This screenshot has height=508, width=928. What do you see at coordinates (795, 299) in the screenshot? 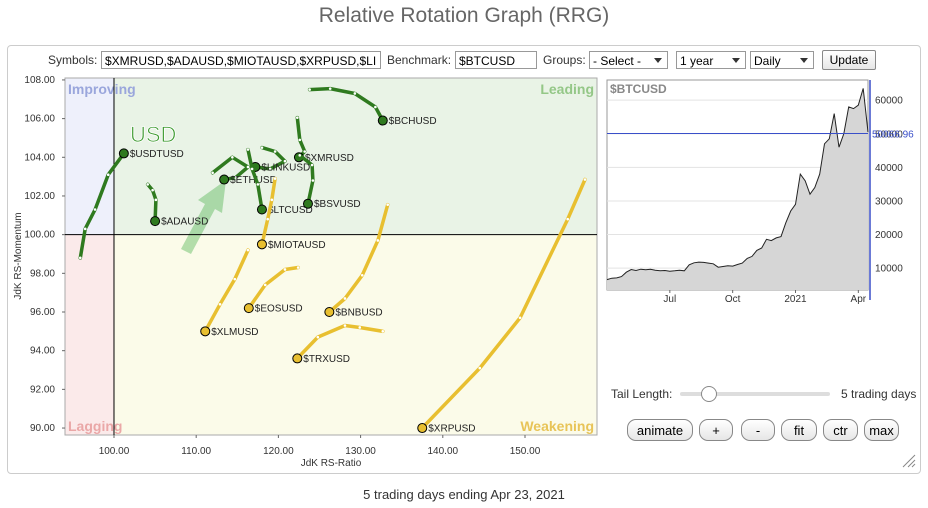
I see `x-tick-label: 2021` at bounding box center [795, 299].